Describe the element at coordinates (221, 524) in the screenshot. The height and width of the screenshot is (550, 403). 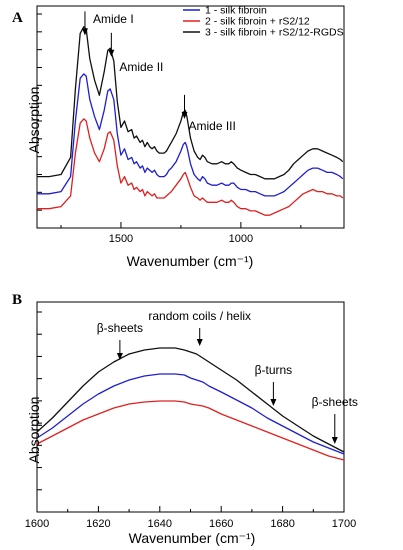
I see `x-tick-label-b-3: 1660` at that location.